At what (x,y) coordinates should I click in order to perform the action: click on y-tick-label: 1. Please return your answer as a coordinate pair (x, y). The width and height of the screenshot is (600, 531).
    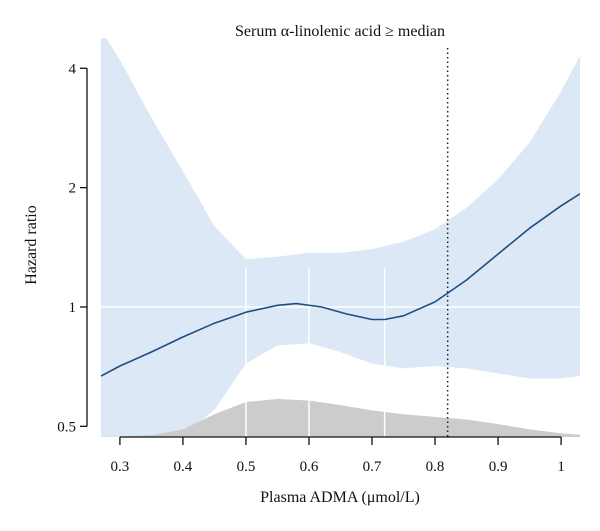
    Looking at the image, I should click on (73, 308).